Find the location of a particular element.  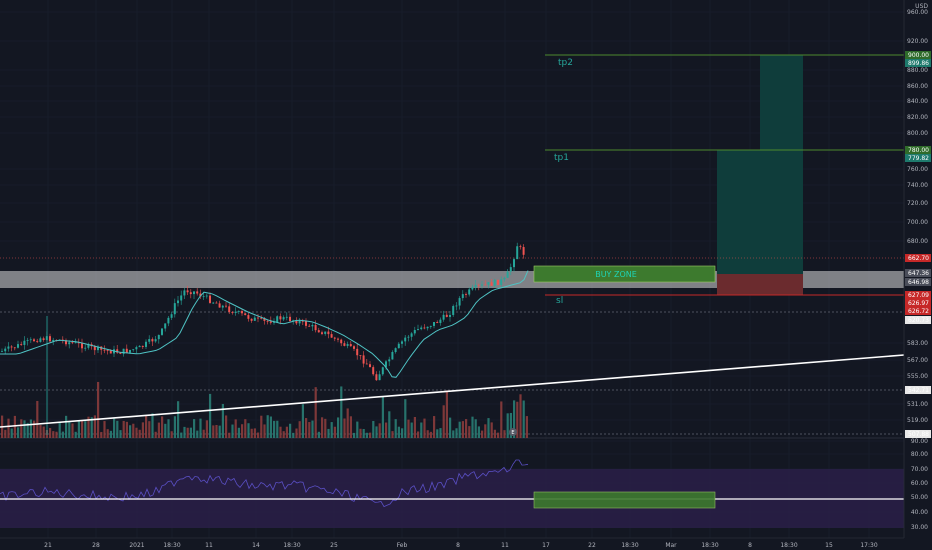

price-badge is located at coordinates (918, 434).